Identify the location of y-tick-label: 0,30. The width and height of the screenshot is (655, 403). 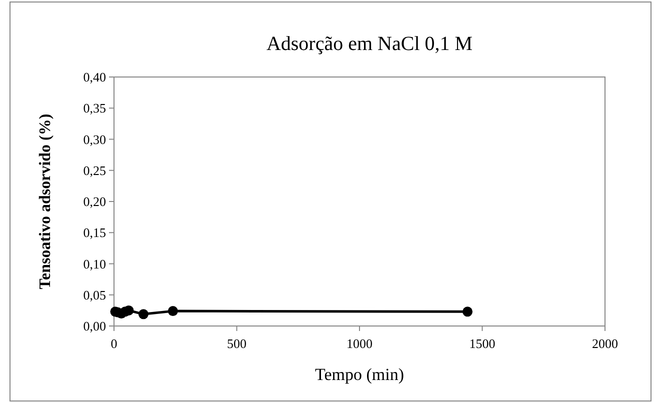
(94, 139).